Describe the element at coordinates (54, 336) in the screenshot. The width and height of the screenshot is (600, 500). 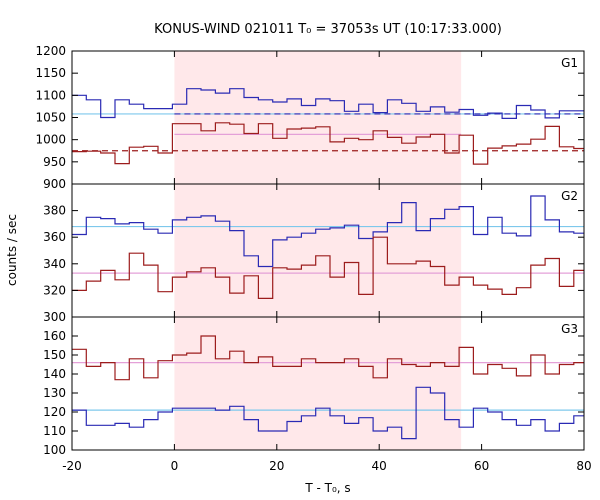
I see `panel-g3-ytick-label: 160` at that location.